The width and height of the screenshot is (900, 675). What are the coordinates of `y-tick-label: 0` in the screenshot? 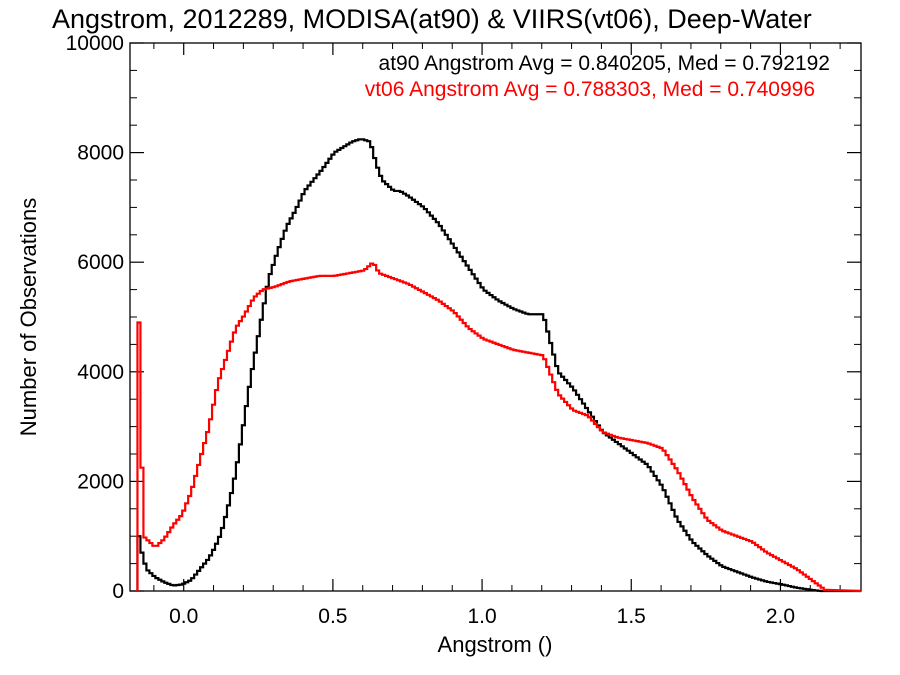 It's located at (118, 591).